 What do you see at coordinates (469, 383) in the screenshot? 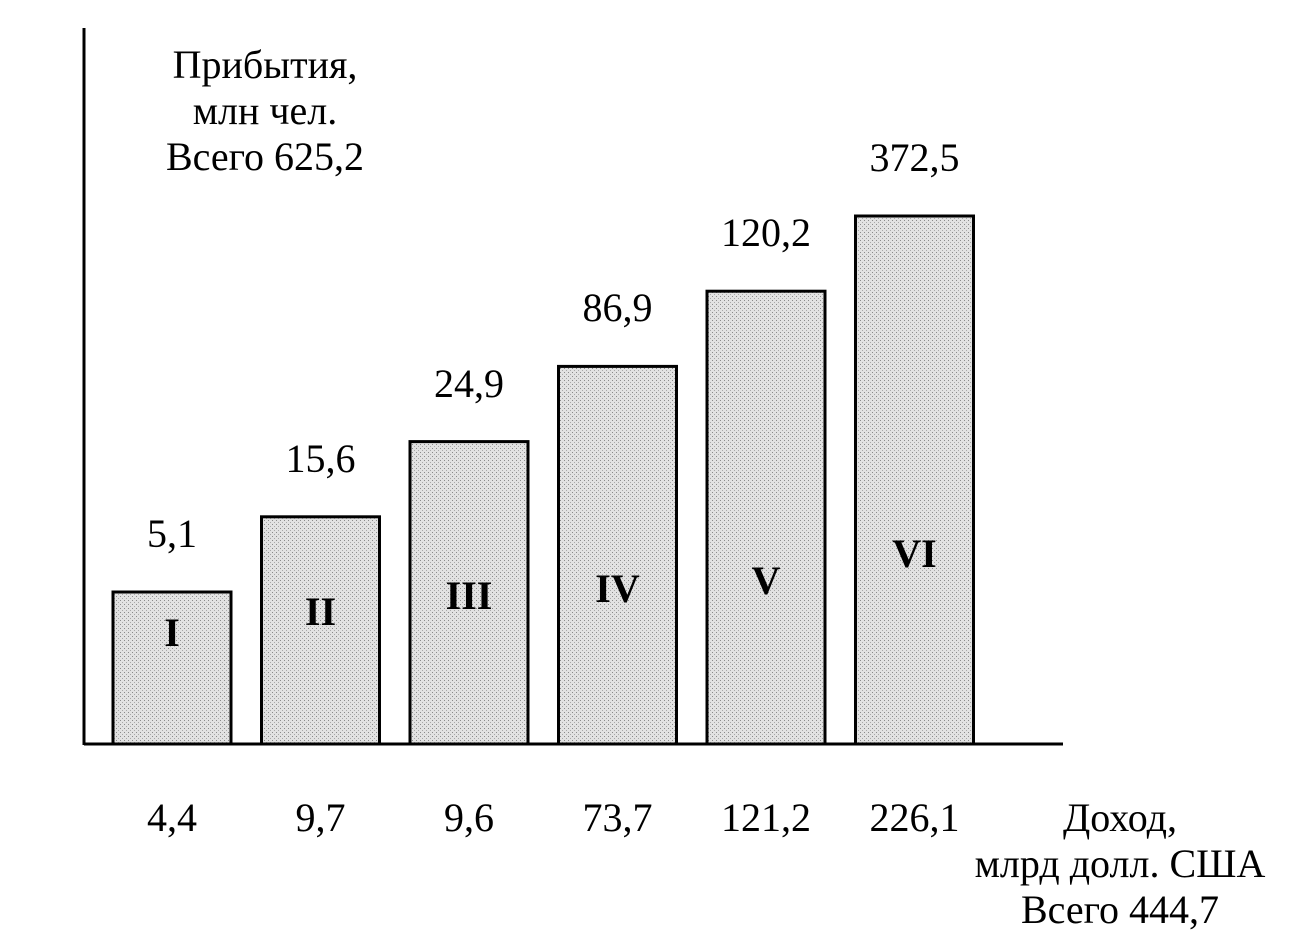
I see `bar-value-label: 24,9` at bounding box center [469, 383].